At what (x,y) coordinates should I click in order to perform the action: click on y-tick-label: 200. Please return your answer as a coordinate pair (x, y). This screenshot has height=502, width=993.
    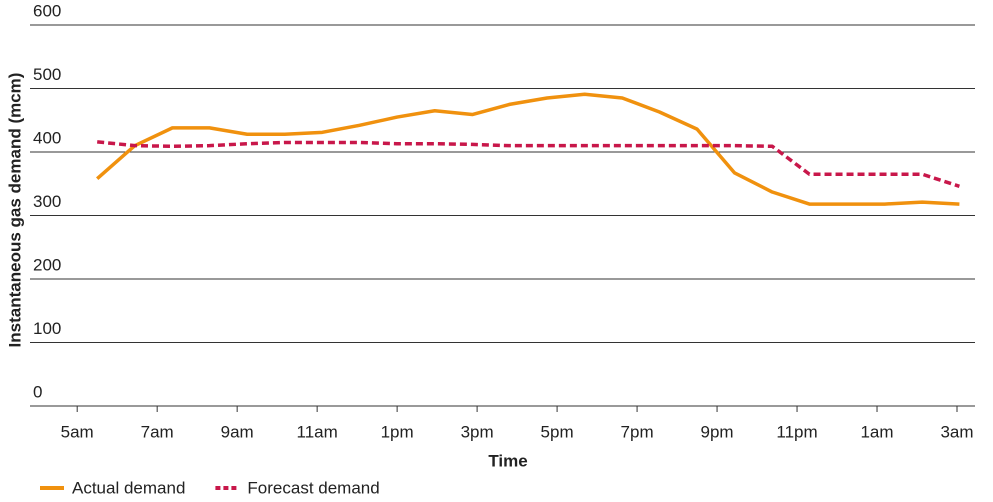
    Looking at the image, I should click on (47, 264).